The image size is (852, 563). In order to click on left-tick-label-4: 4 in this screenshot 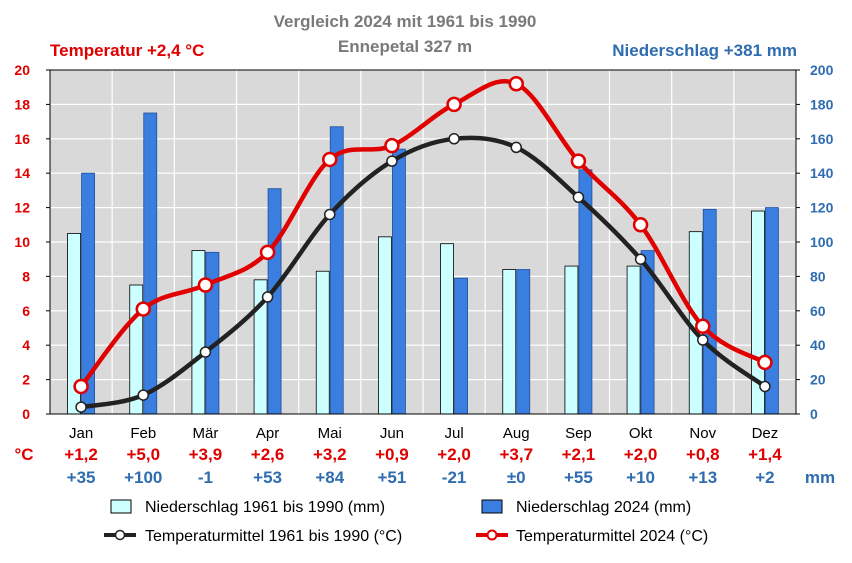, I will do `click(26, 345)`.